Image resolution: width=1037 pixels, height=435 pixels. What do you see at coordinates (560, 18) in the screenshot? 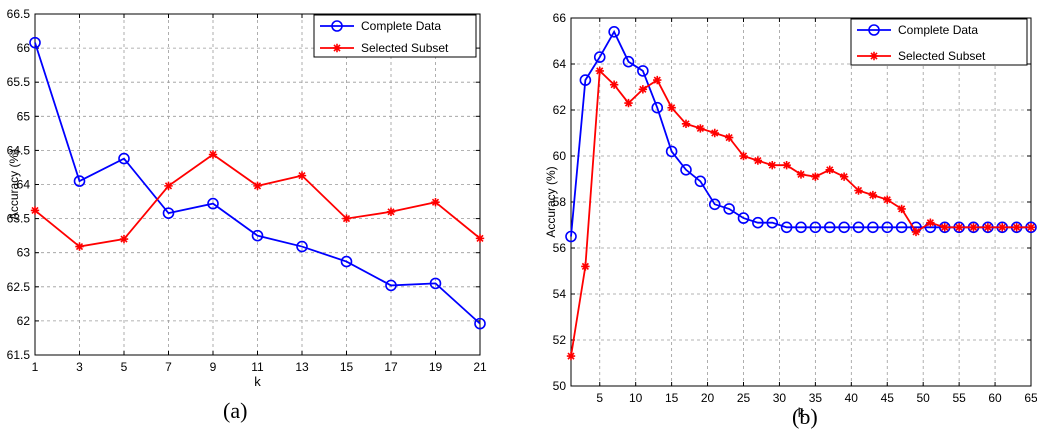
I see `y-tick-label: 66` at bounding box center [560, 18].